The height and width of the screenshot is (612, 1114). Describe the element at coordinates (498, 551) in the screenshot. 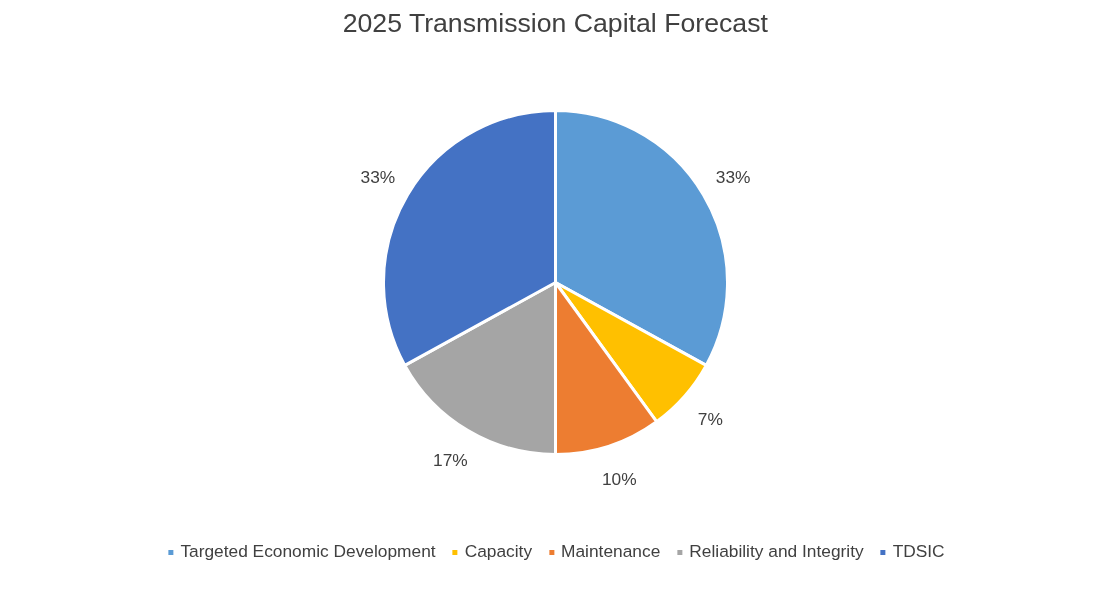

I see `legend-label: Capacity` at that location.